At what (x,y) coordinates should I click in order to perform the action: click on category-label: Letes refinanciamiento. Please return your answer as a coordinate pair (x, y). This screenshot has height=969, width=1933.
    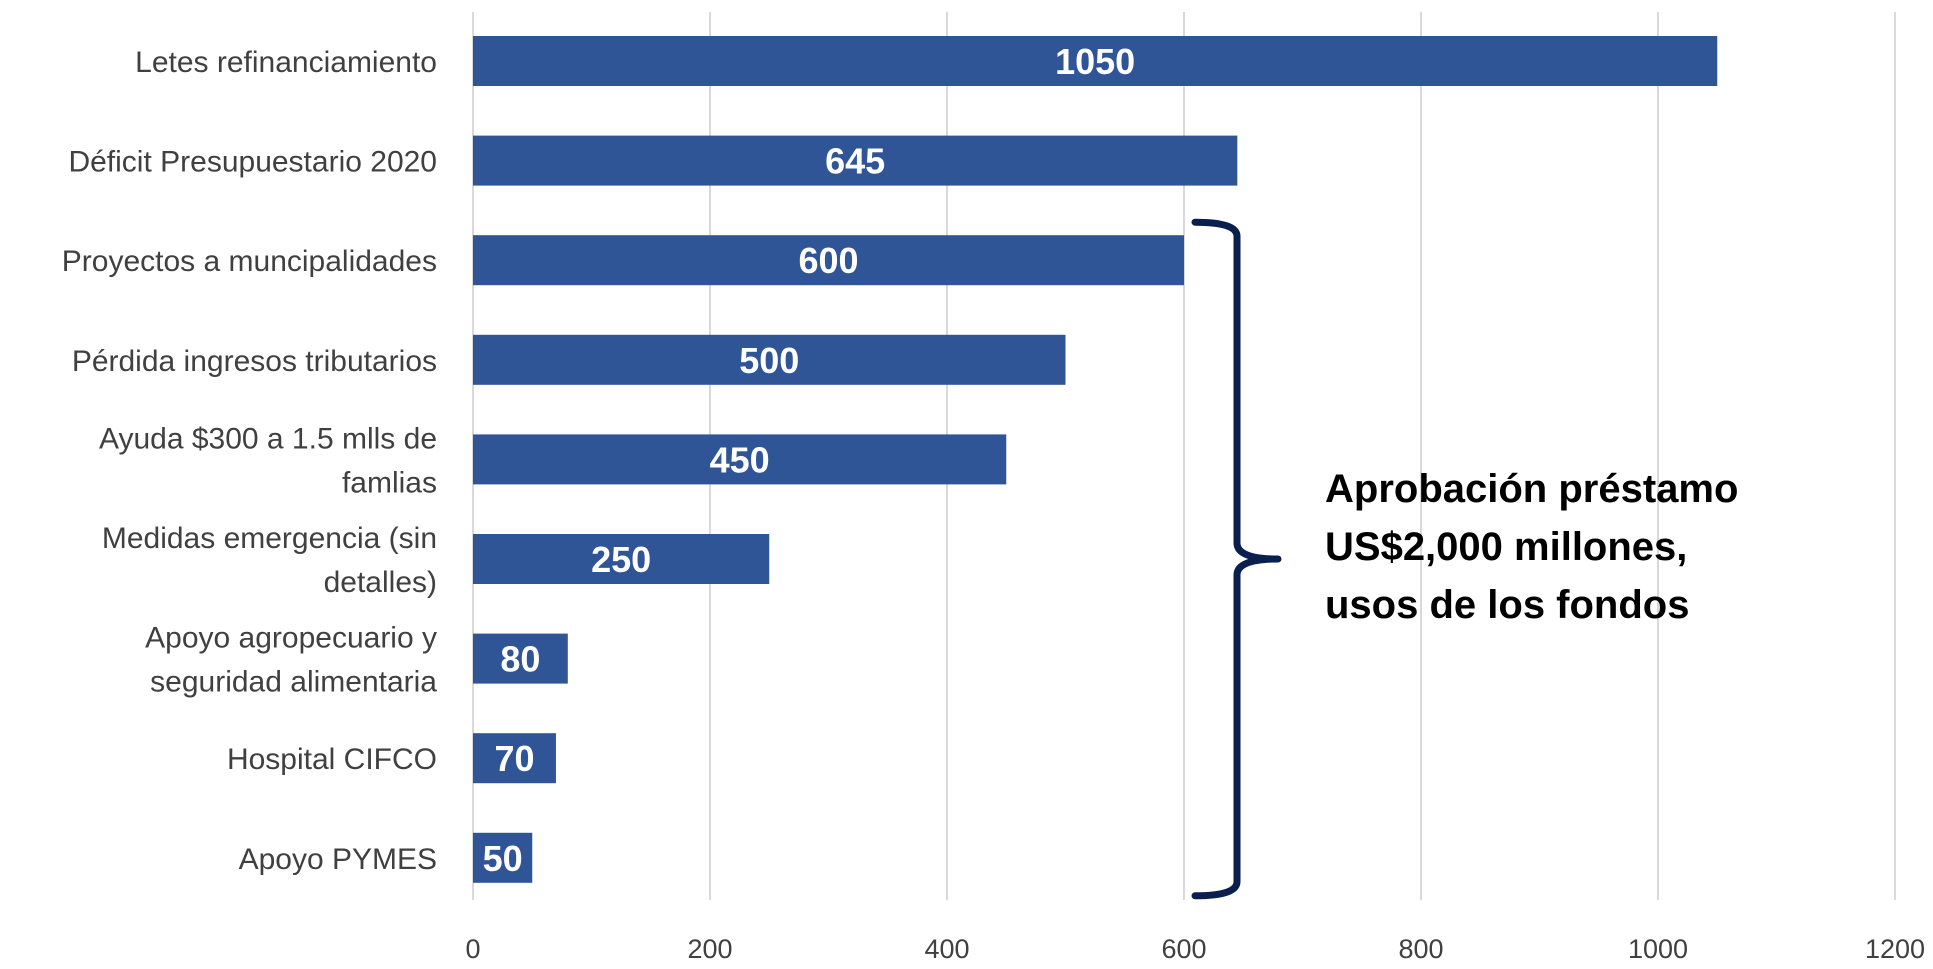
    Looking at the image, I should click on (286, 62).